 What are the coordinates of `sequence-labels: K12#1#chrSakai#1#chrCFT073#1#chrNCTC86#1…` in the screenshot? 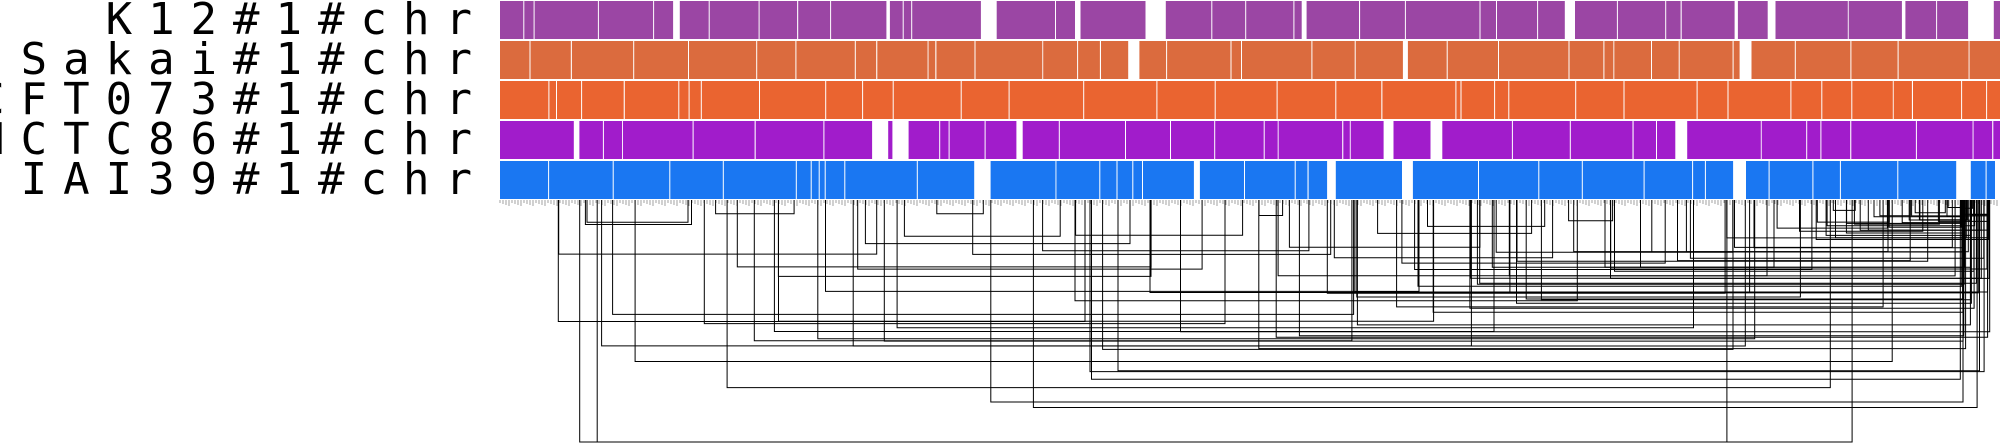 It's located at (244, 102).